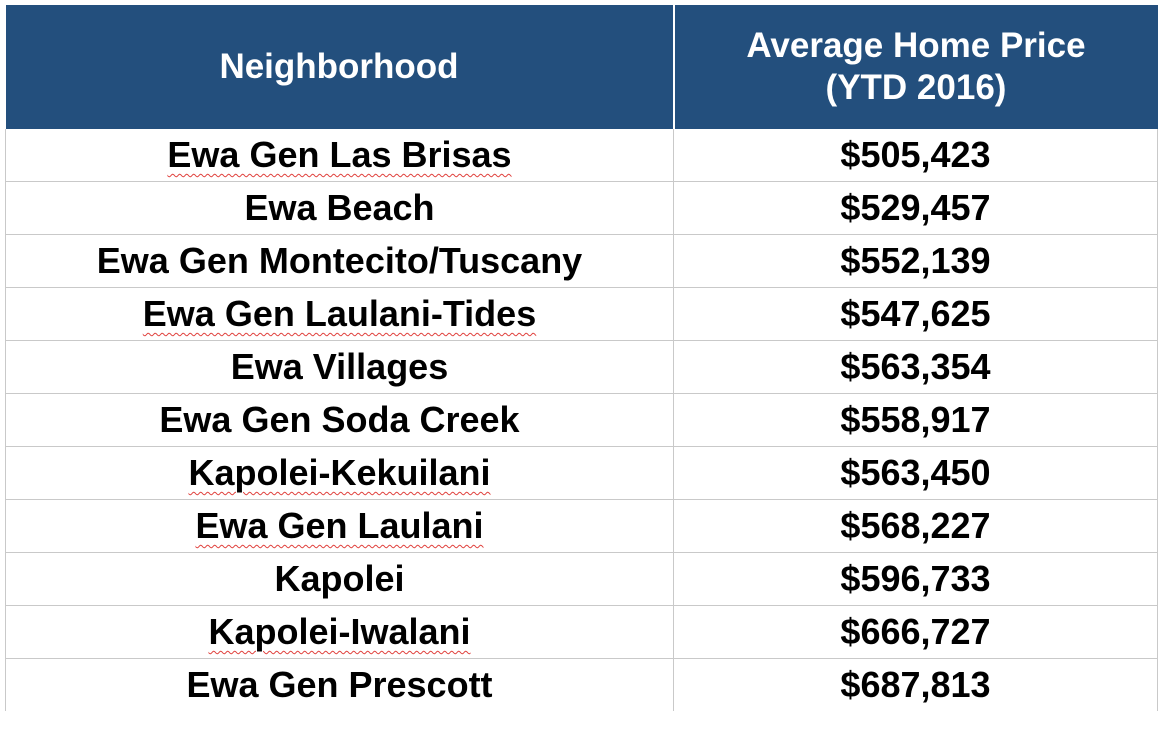 The height and width of the screenshot is (731, 1165). What do you see at coordinates (916, 45) in the screenshot?
I see `header-price-line-1: Average Home Price` at bounding box center [916, 45].